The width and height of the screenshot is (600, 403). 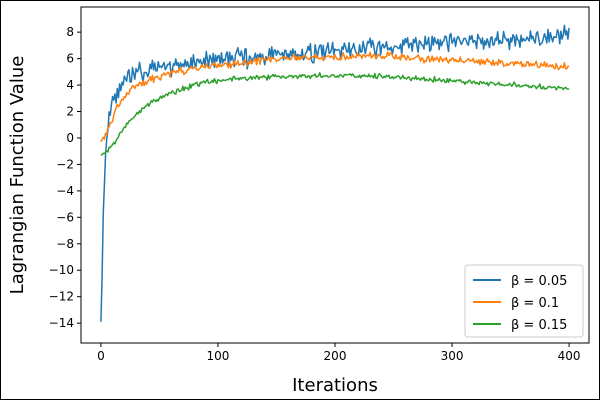 I want to click on x-tick-label: 100, so click(x=217, y=356).